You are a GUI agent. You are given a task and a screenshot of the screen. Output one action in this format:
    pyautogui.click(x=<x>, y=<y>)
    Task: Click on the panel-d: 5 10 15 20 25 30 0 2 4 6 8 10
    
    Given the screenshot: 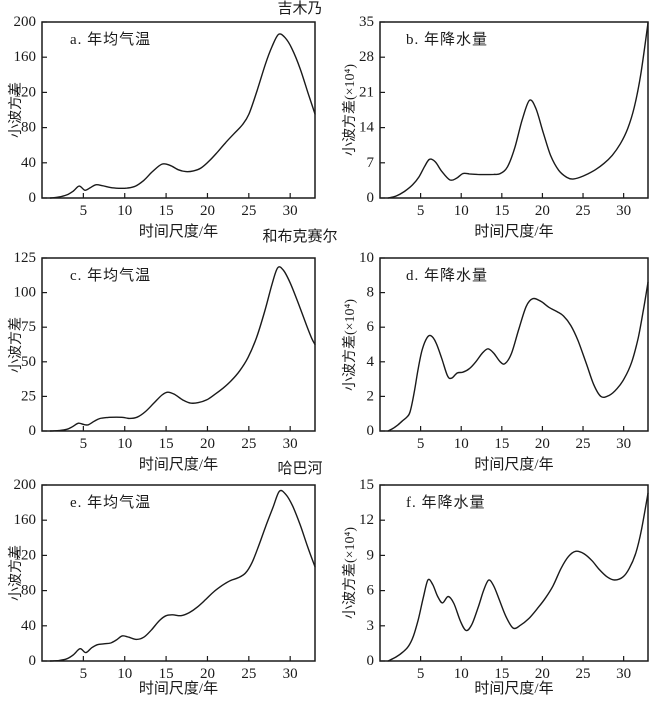 What is the action you would take?
    pyautogui.click(x=504, y=351)
    